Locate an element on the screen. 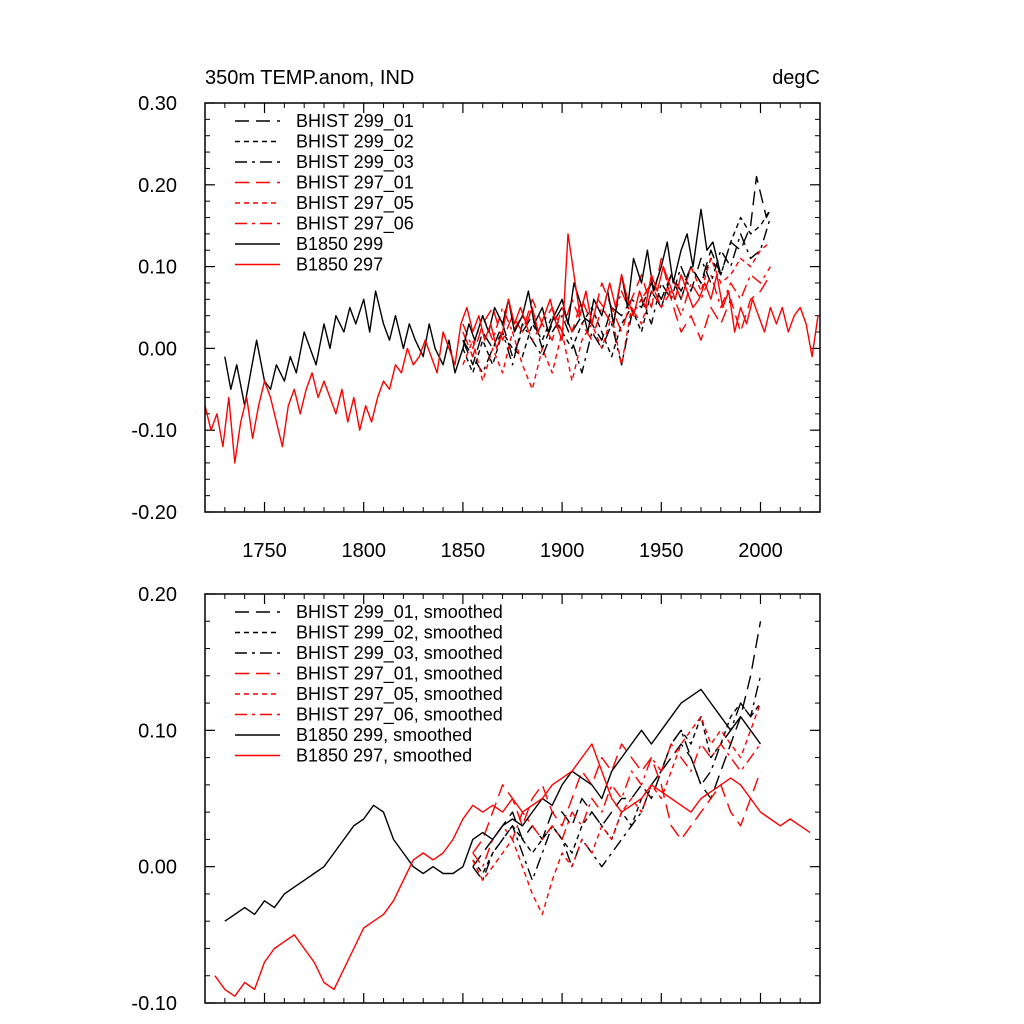 The height and width of the screenshot is (1024, 1024). chart-units: degC is located at coordinates (796, 78).